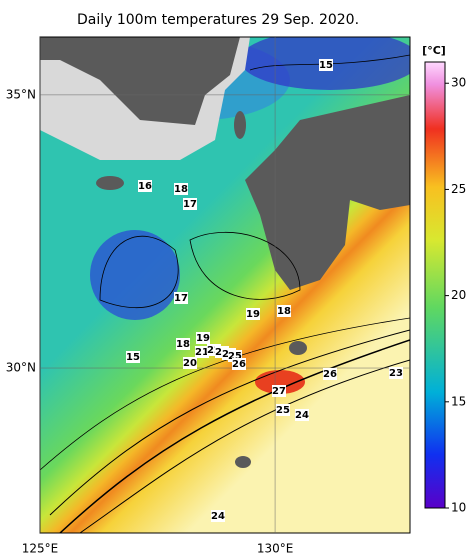 The width and height of the screenshot is (473, 560). I want to click on colorbar-tick-label: 15, so click(458, 401).